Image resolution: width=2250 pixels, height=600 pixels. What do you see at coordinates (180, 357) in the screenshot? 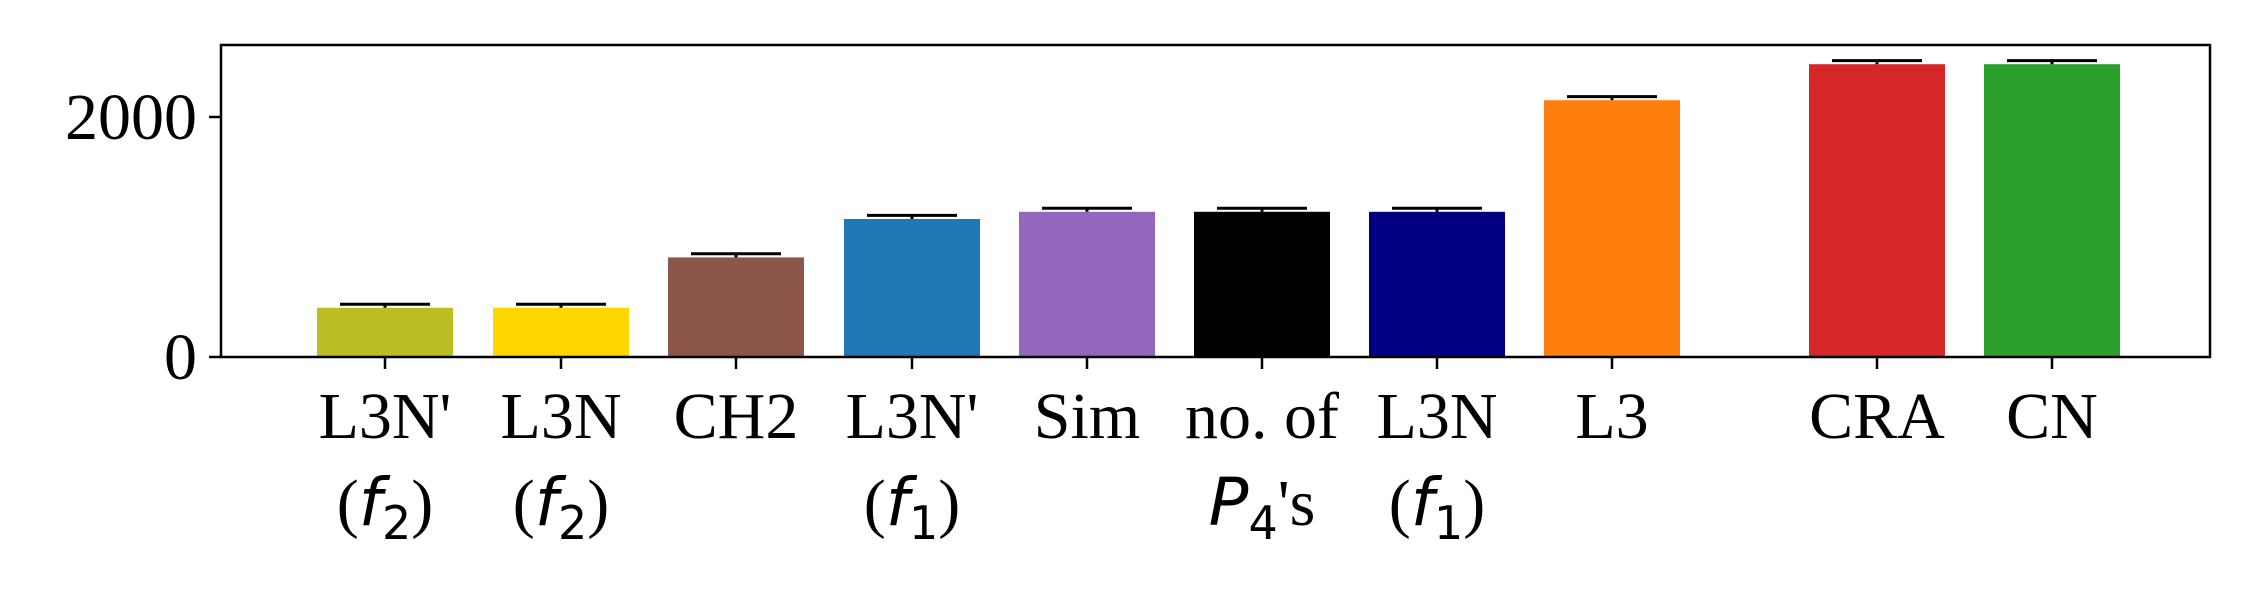
I see `y-tick-label-0: 0` at bounding box center [180, 357].